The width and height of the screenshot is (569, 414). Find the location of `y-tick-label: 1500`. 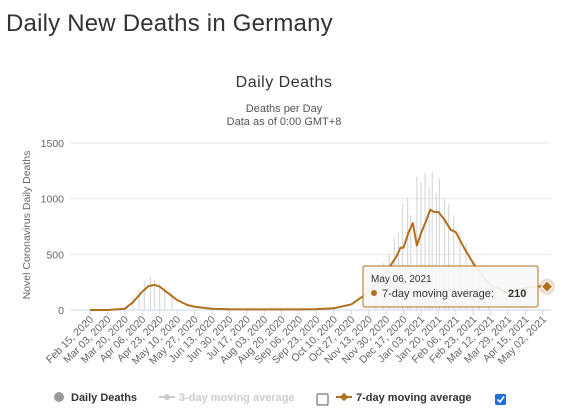

y-tick-label: 1500 is located at coordinates (53, 144).